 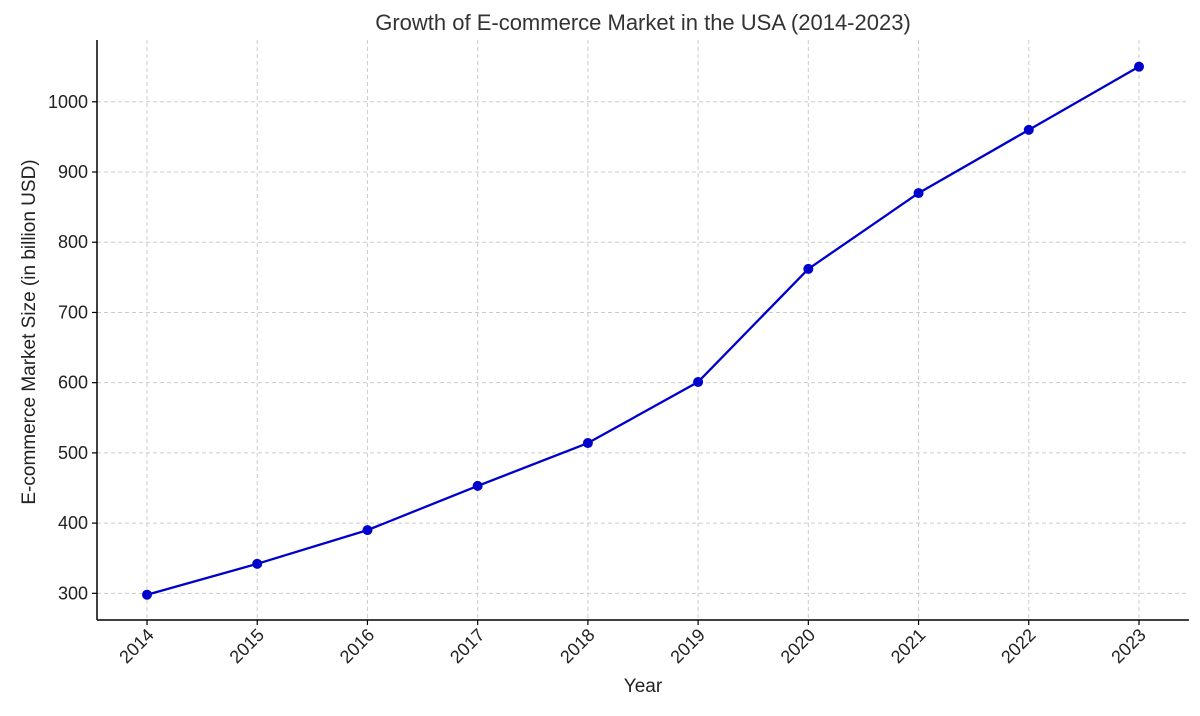 I want to click on y-axis-label: E-commerce Market Size (in billion USD), so click(x=29, y=331).